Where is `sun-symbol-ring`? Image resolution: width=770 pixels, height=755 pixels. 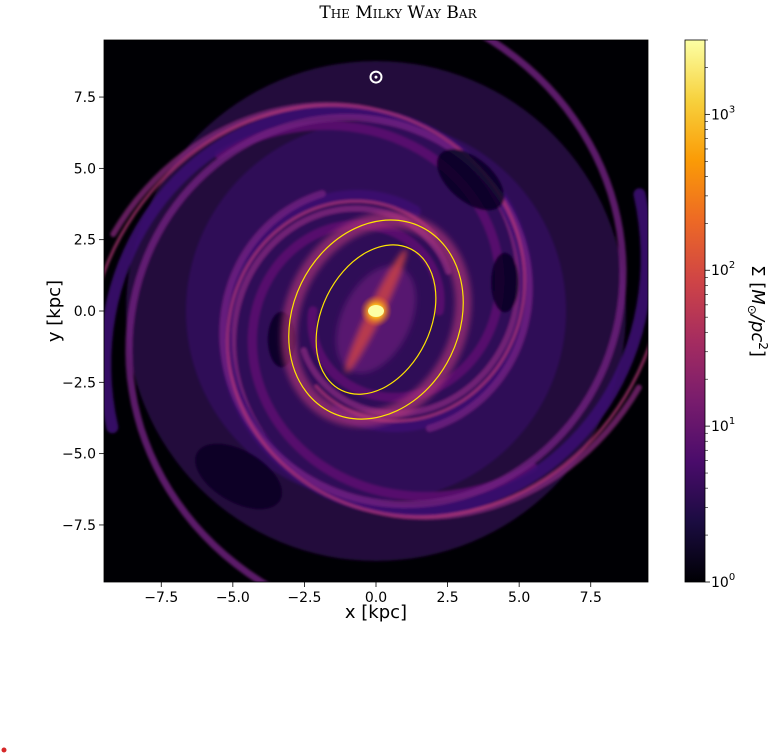 sun-symbol-ring is located at coordinates (376, 77).